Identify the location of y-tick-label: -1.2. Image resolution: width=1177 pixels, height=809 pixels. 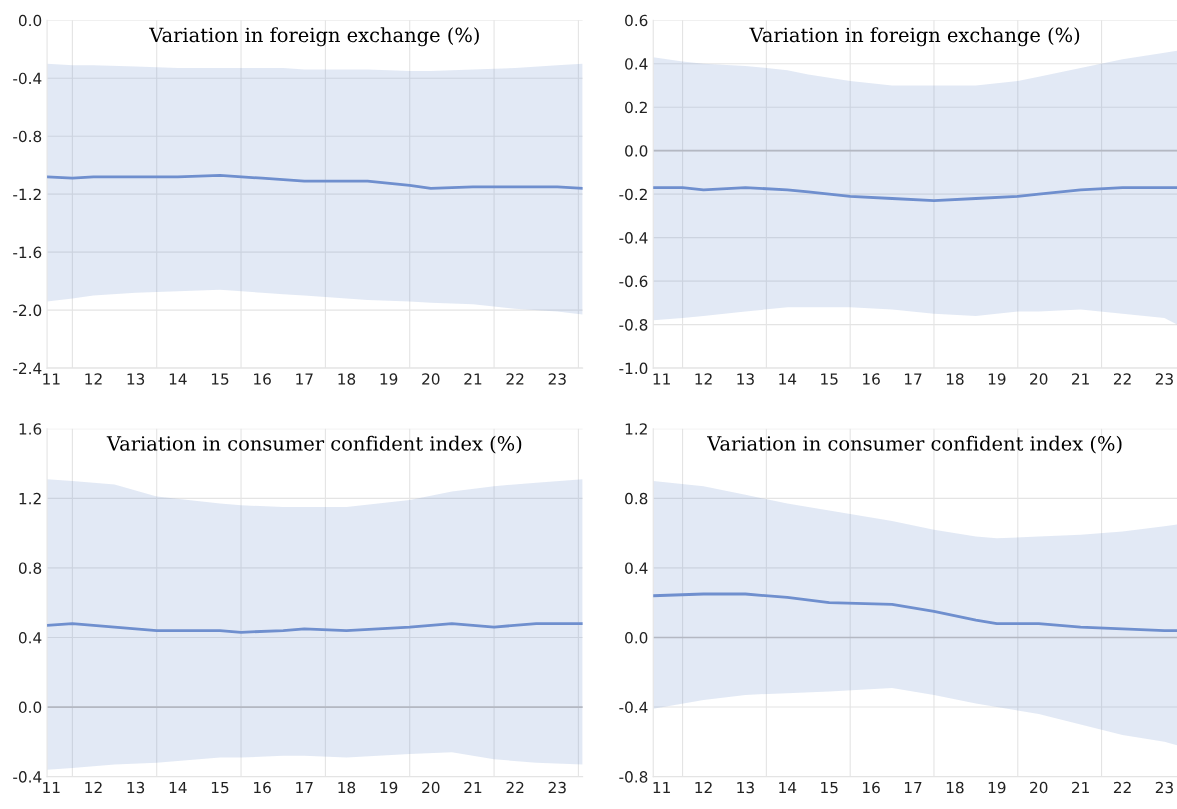
(27, 194).